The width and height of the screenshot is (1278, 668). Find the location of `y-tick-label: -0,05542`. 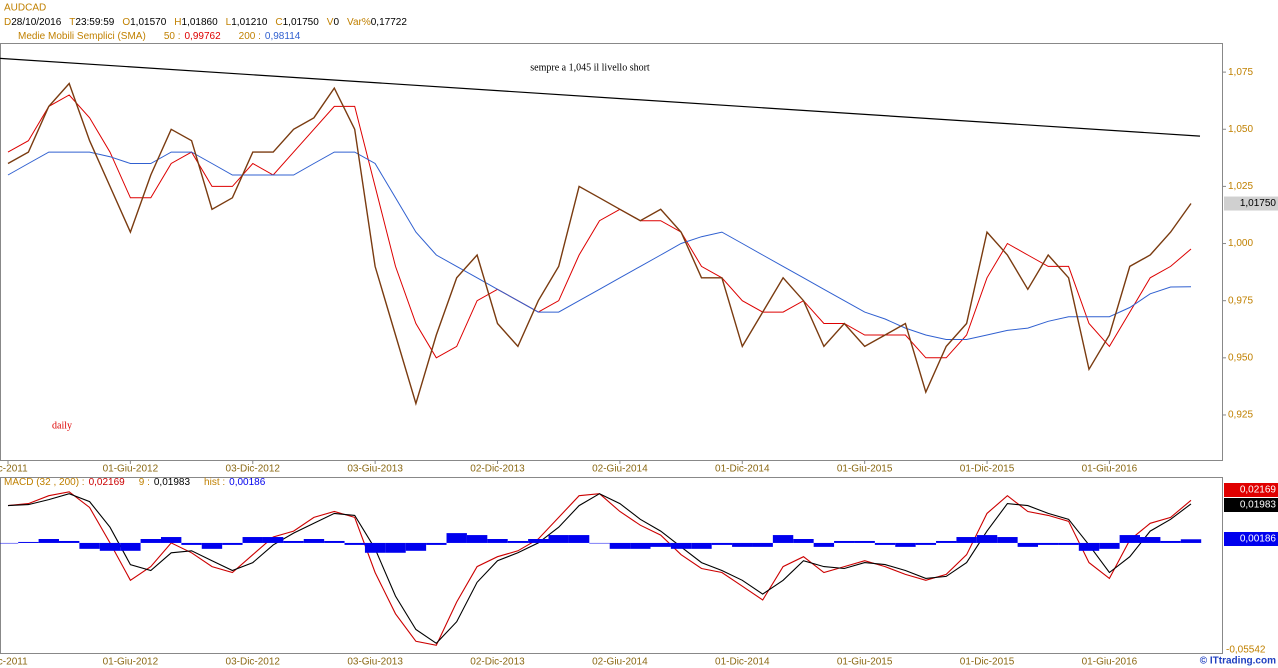

y-tick-label: -0,05542 is located at coordinates (1246, 650).